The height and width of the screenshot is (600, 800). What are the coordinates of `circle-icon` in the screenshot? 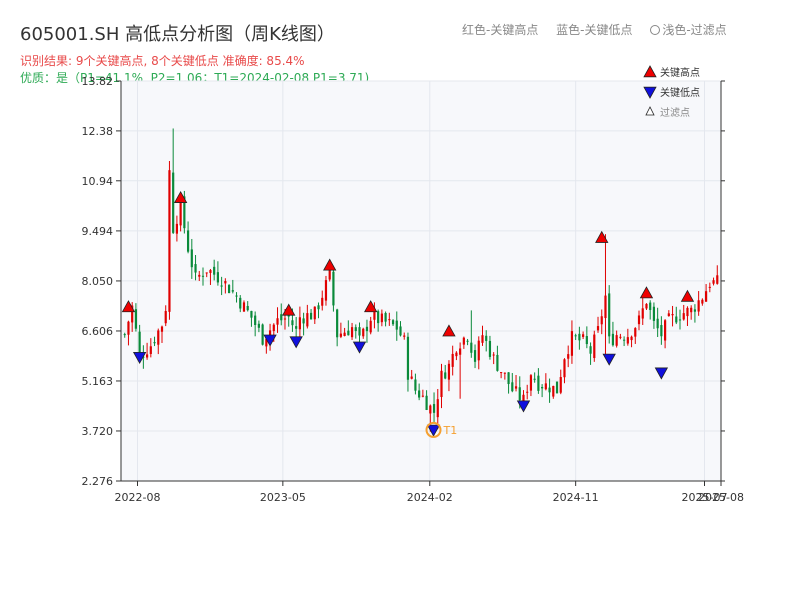 It's located at (655, 30).